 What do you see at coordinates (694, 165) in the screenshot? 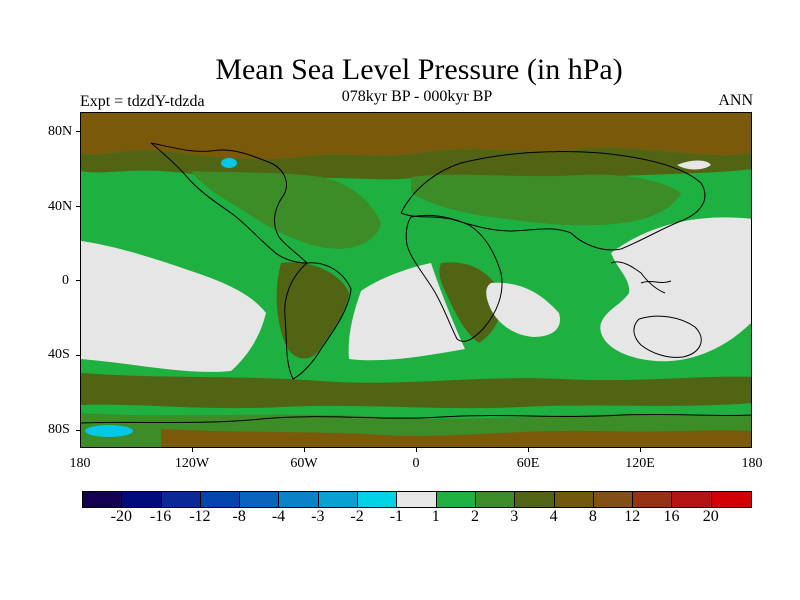
I see `arctic-neutral-patch` at bounding box center [694, 165].